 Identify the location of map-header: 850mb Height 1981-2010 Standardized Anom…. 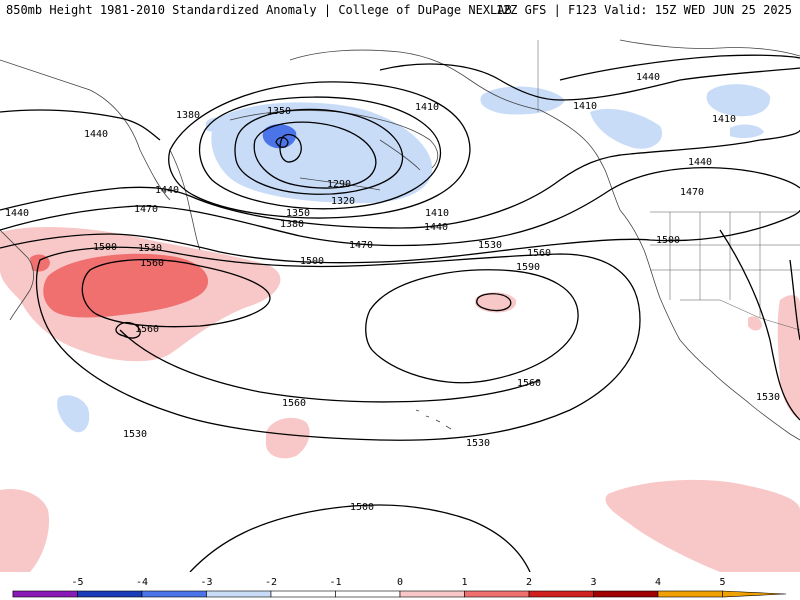
(400, 10).